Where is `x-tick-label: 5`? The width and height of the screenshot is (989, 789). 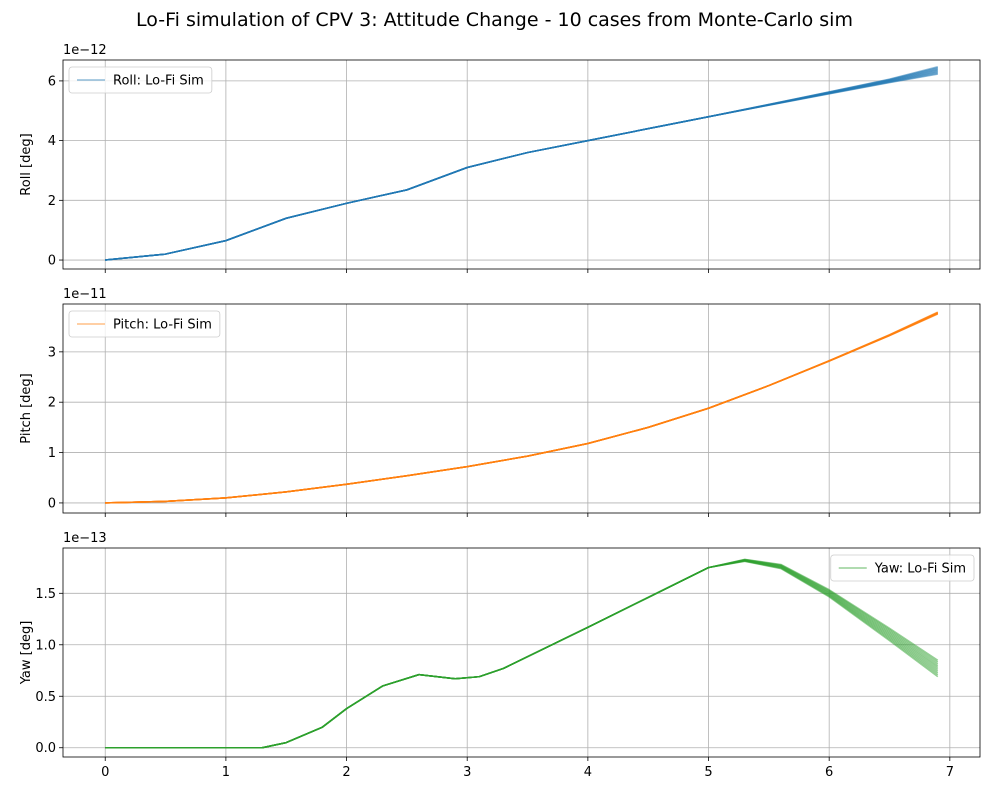 x-tick-label: 5 is located at coordinates (708, 772).